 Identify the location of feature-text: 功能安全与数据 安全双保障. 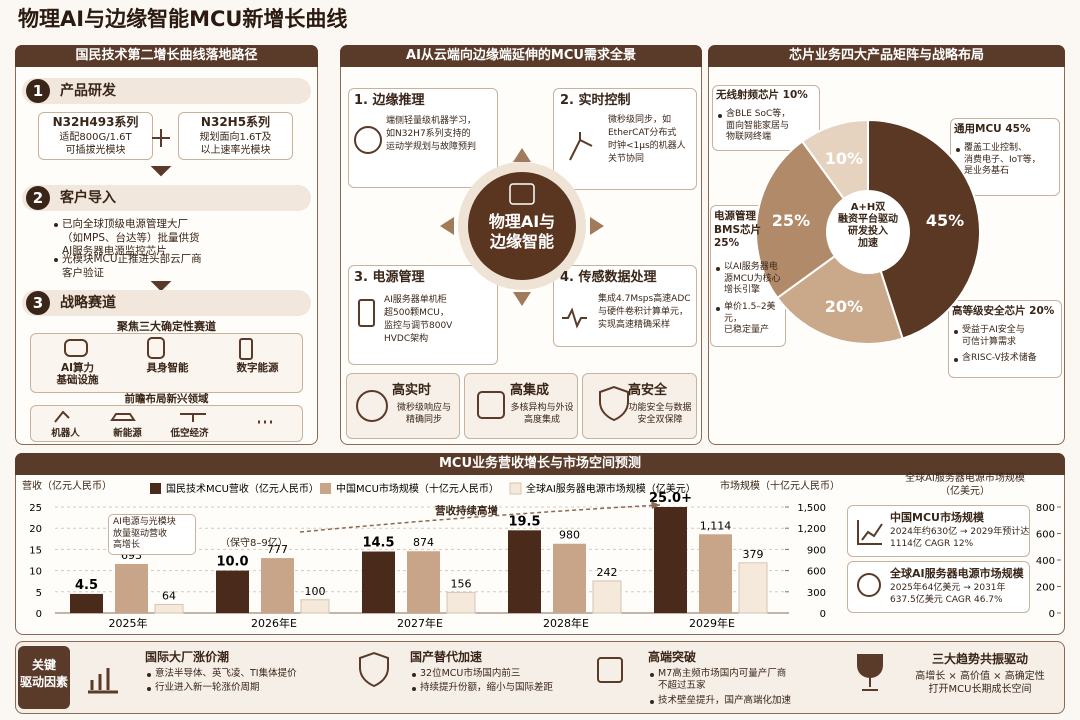
(660, 414).